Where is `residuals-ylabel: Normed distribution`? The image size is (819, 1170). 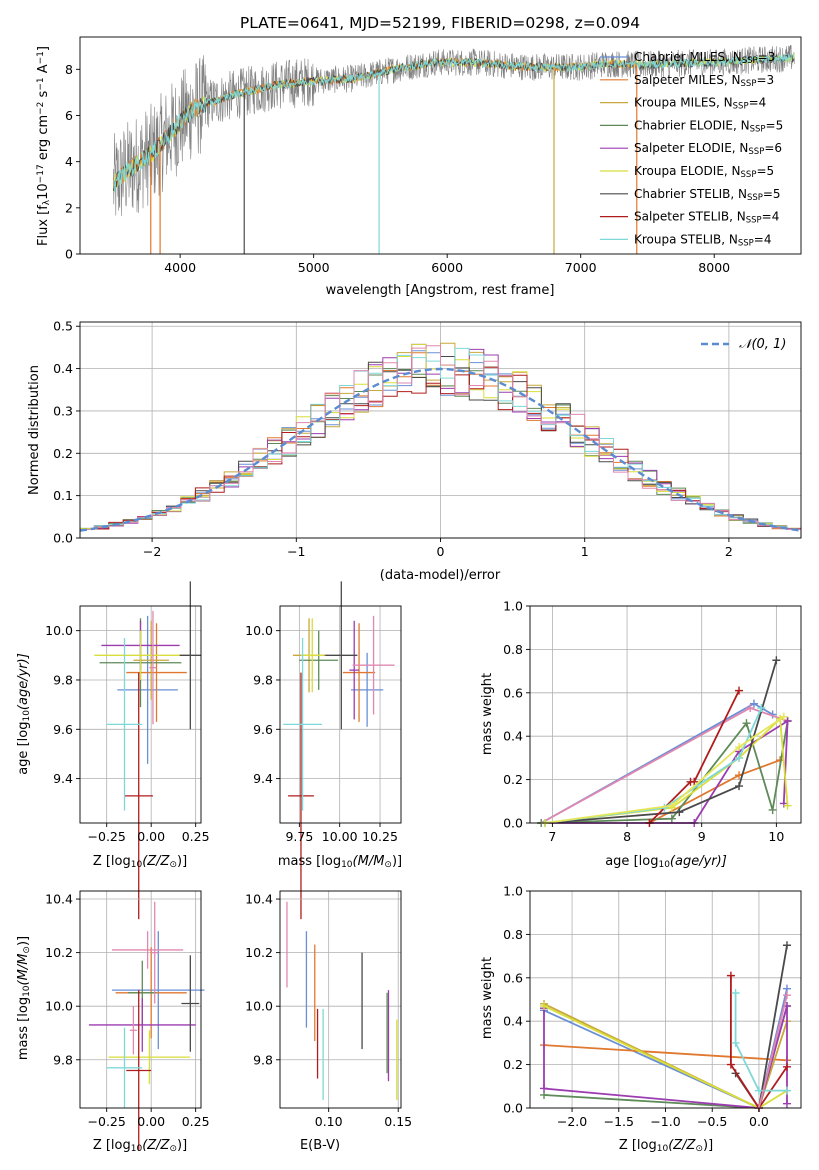
residuals-ylabel: Normed distribution is located at coordinates (34, 430).